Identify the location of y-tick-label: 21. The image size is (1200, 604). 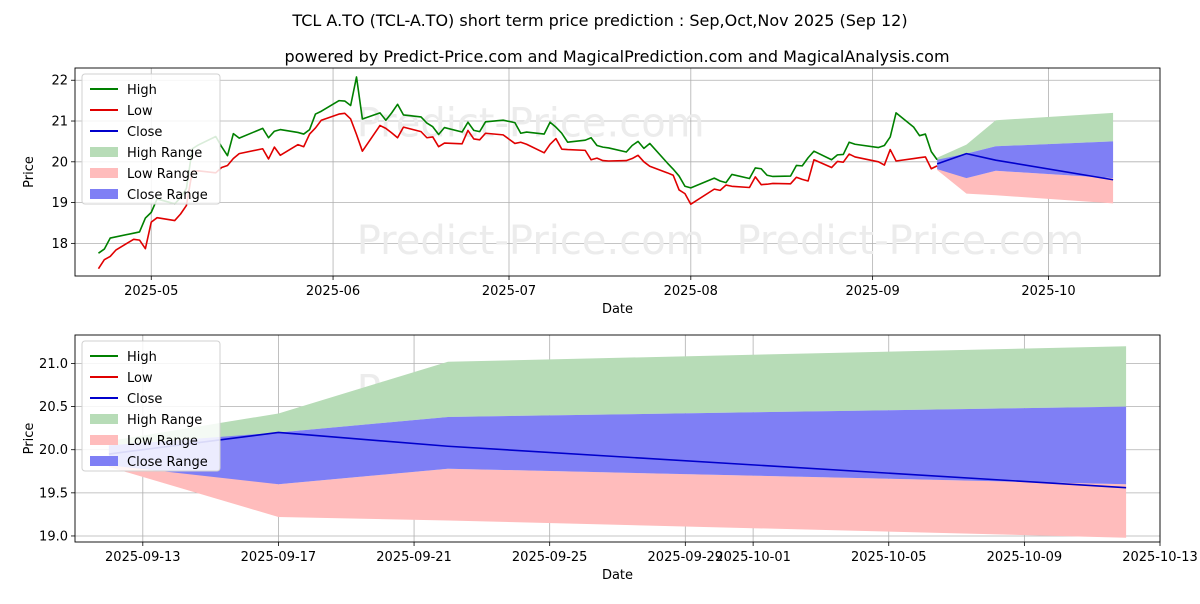
(59, 122).